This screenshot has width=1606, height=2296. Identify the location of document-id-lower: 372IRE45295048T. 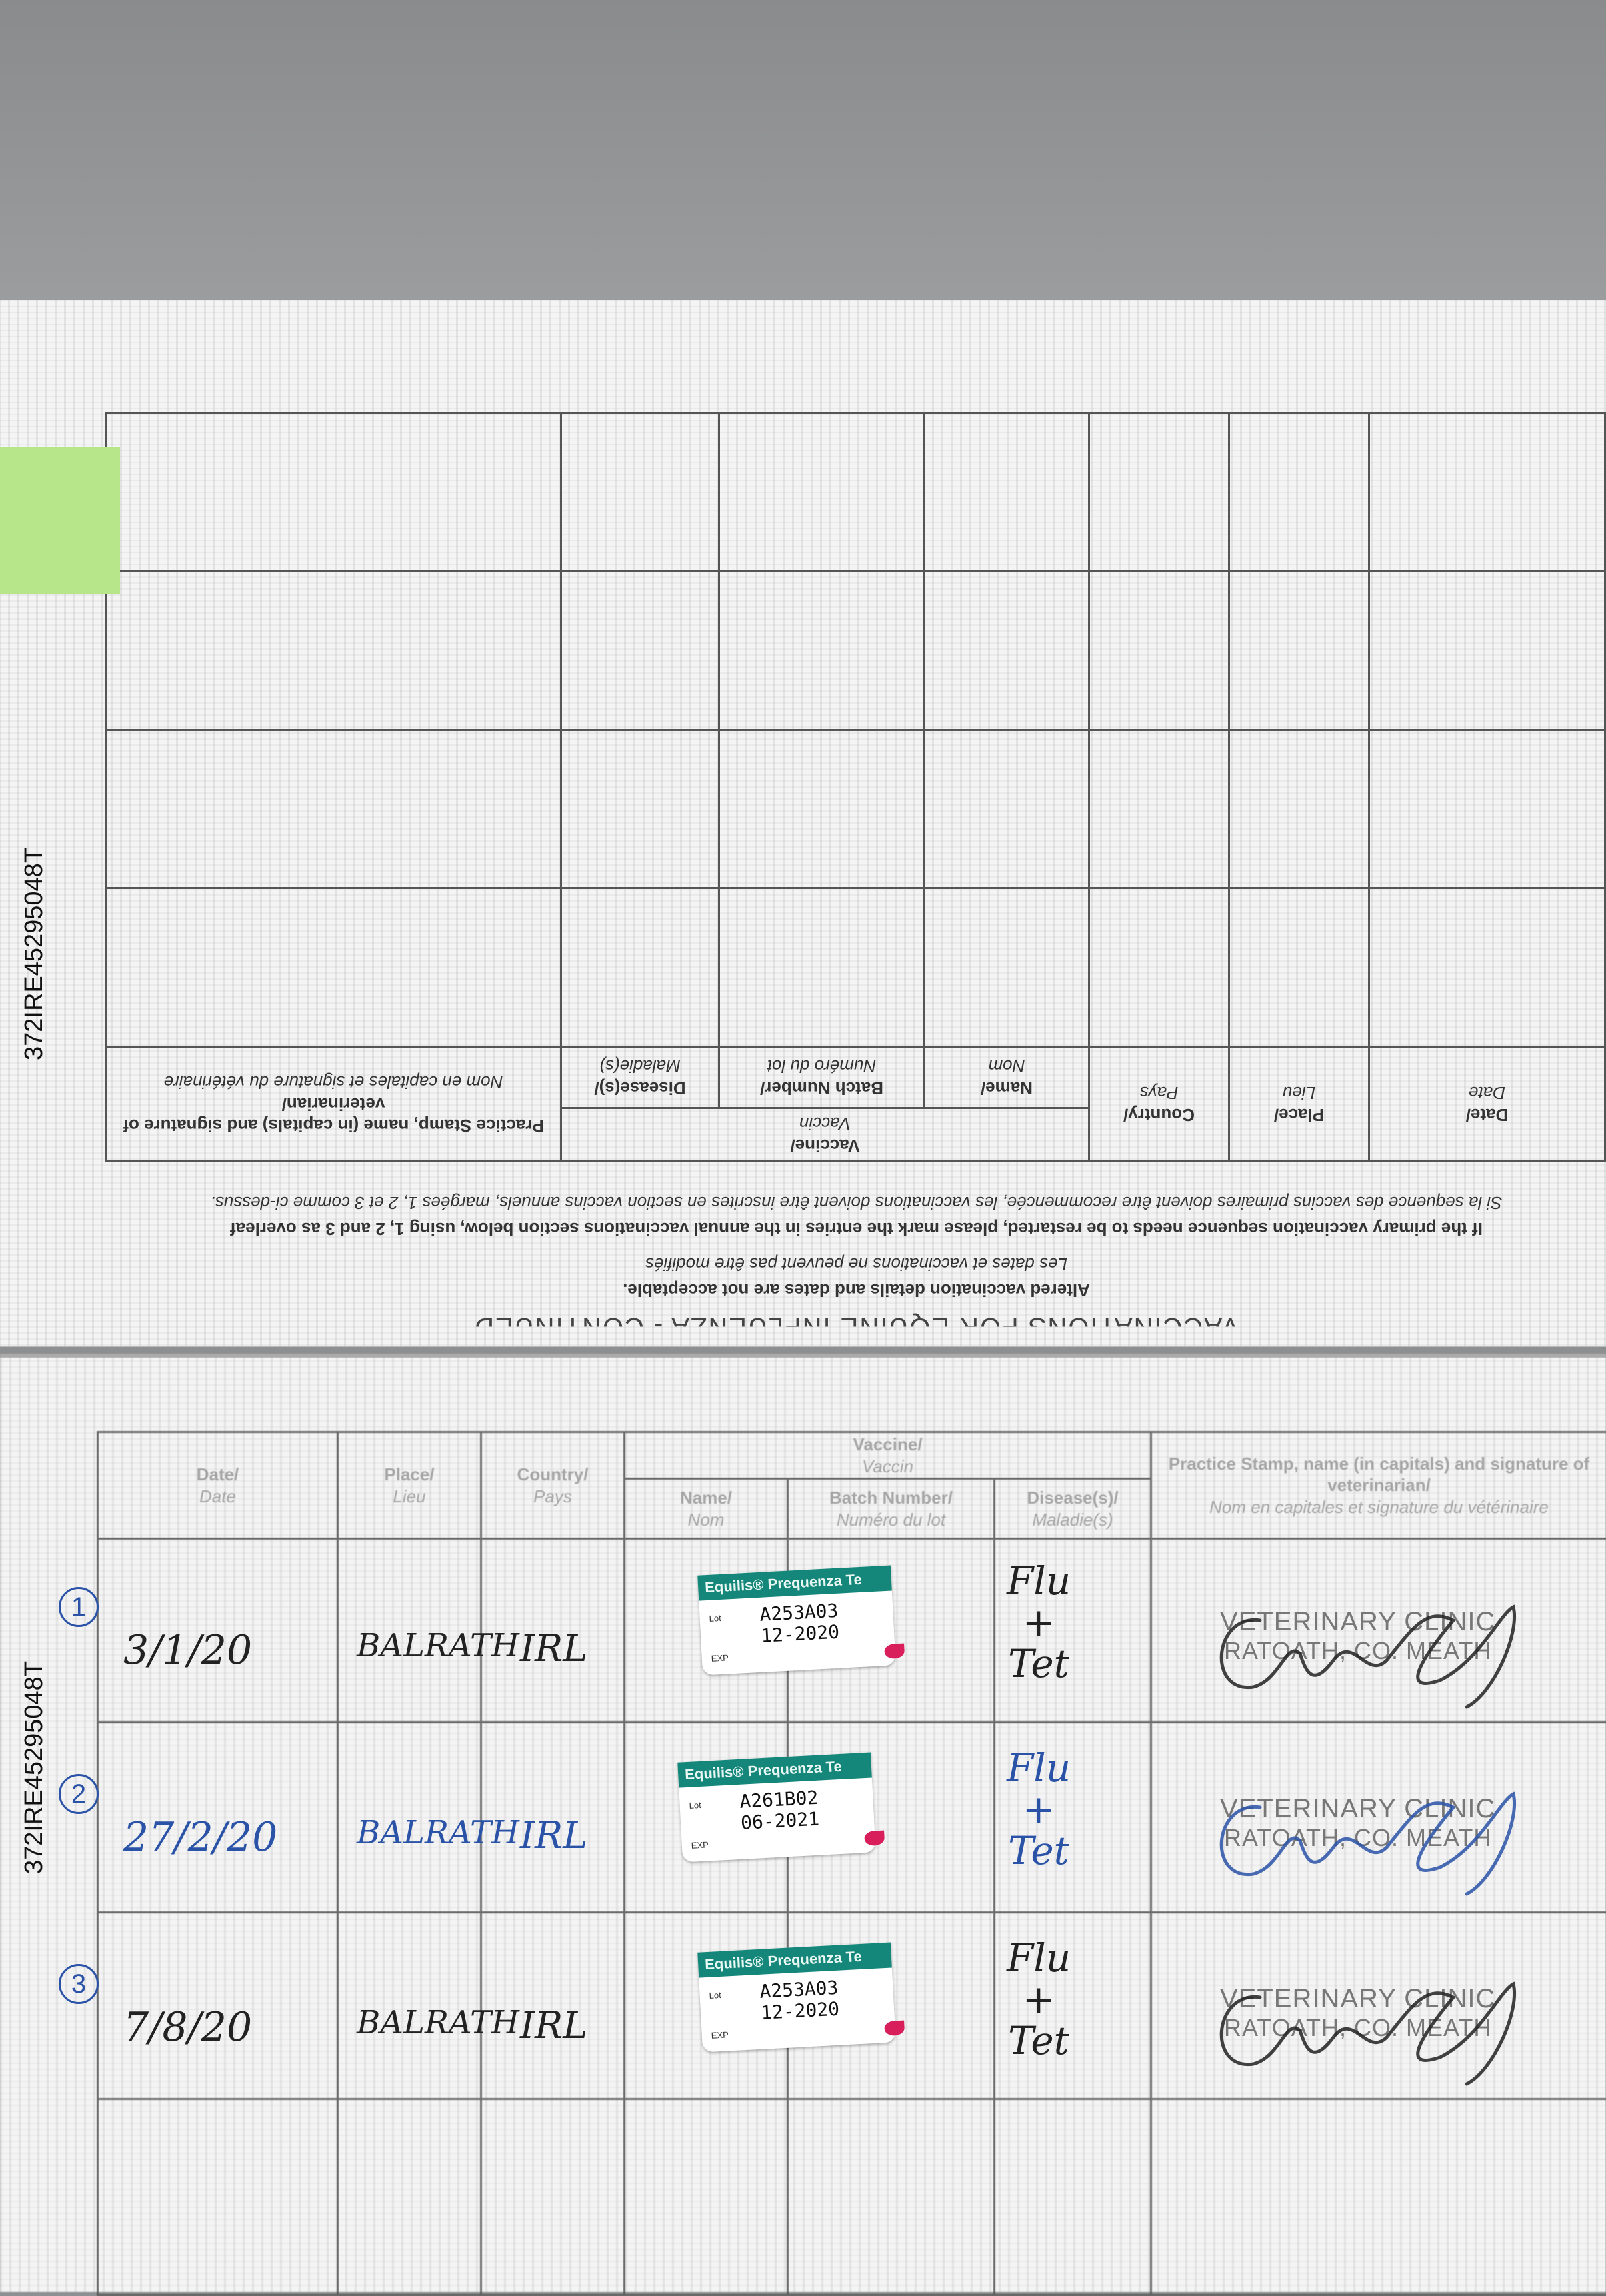
(34, 1767).